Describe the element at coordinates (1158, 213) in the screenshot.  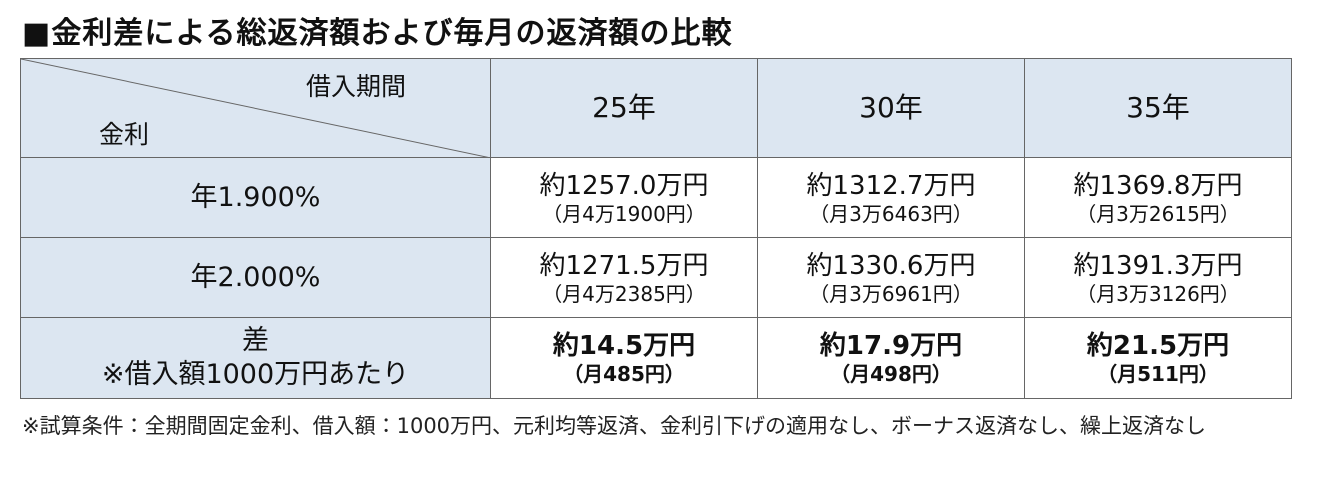
I see `monthly-amount: （月3万2615円）` at that location.